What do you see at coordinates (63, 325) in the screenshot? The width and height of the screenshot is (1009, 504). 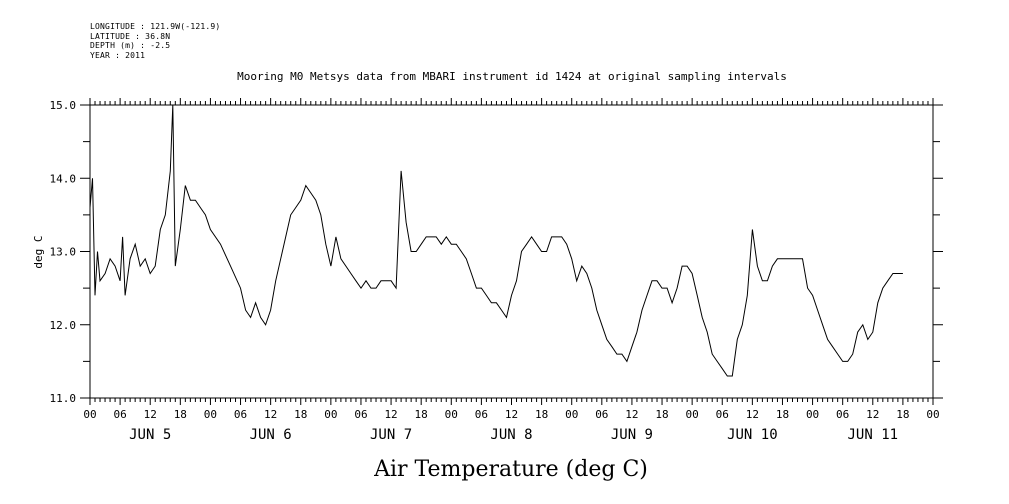 I see `y-tick-label: 12.0` at bounding box center [63, 325].